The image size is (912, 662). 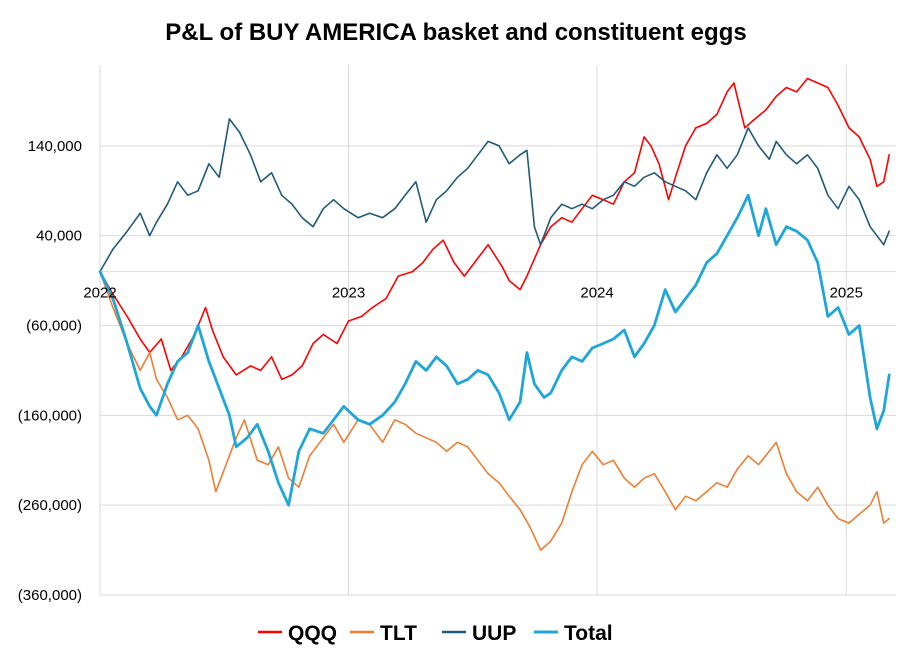 What do you see at coordinates (473, 293) in the screenshot?
I see `x-axis-tick-labels: 2022 2023 2024 2025` at bounding box center [473, 293].